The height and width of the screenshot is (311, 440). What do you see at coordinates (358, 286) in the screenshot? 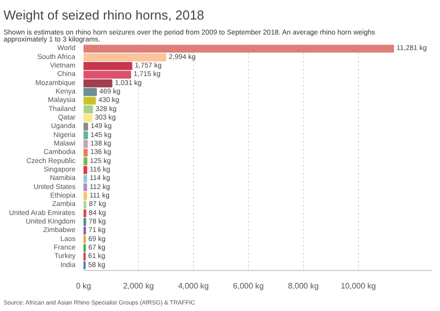
I see `x-tick-label: 10,000 kg` at bounding box center [358, 286].